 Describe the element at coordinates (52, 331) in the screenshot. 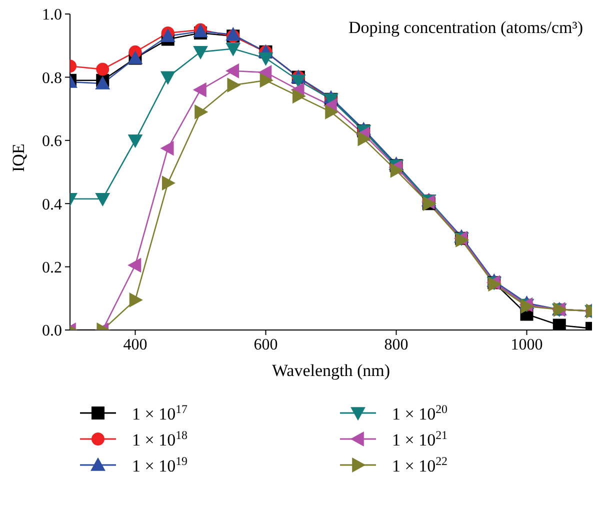

I see `y-tick-label: 0.0` at that location.